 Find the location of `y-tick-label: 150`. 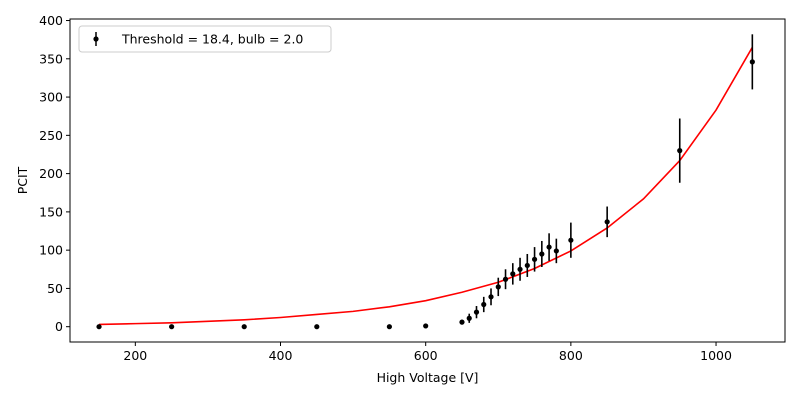

y-tick-label: 150 is located at coordinates (51, 211).